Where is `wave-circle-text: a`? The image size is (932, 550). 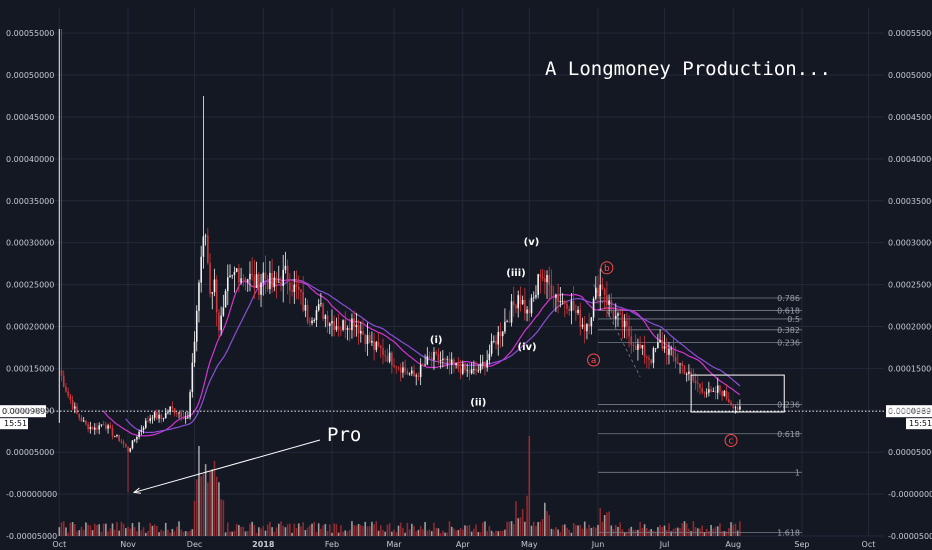
wave-circle-text: a is located at coordinates (594, 361).